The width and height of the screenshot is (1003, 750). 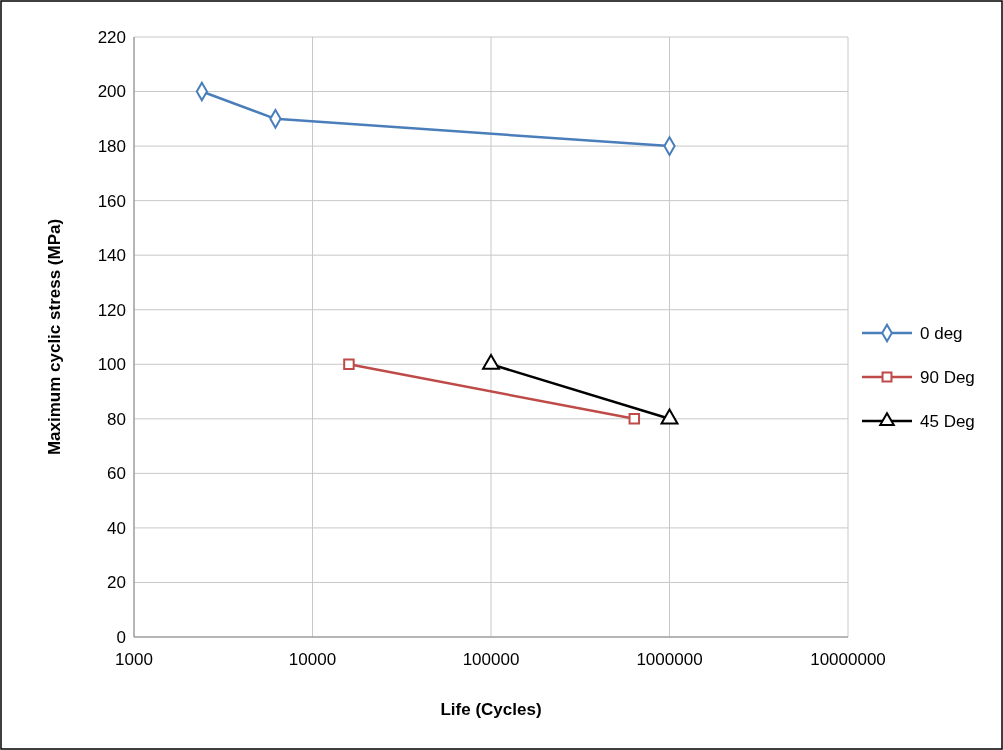 What do you see at coordinates (116, 474) in the screenshot?
I see `y-tick-label: 60` at bounding box center [116, 474].